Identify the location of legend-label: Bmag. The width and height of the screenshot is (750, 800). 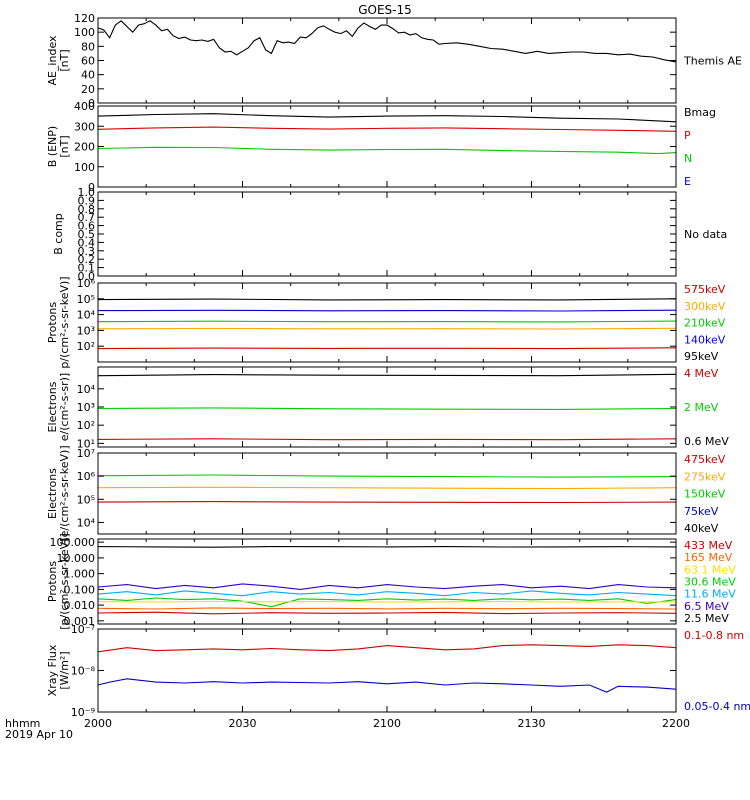
(700, 112).